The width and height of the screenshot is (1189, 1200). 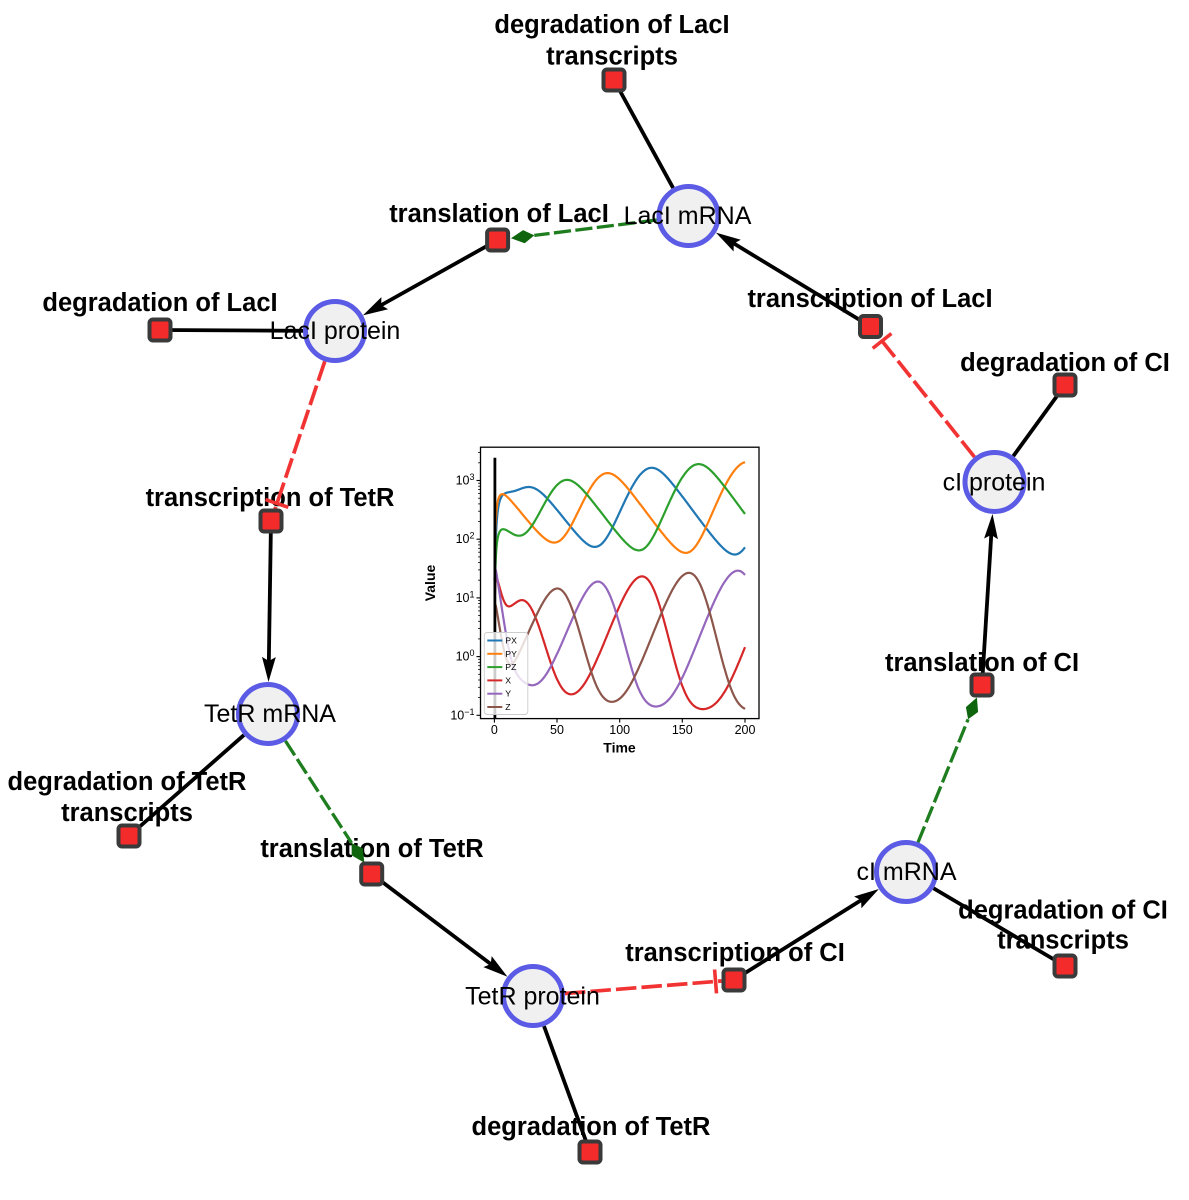 What do you see at coordinates (511, 641) in the screenshot?
I see `svg-text: PX` at bounding box center [511, 641].